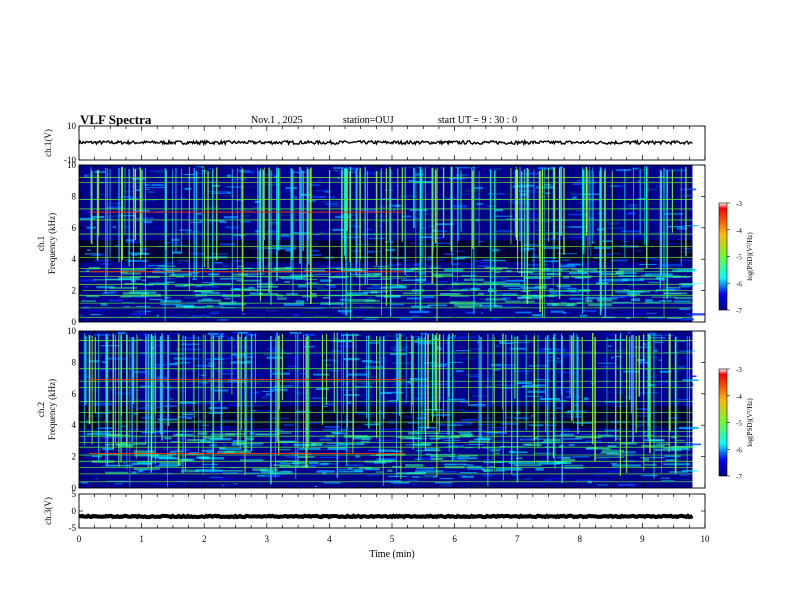  I want to click on colorbar-tick-label: -3, so click(739, 370).